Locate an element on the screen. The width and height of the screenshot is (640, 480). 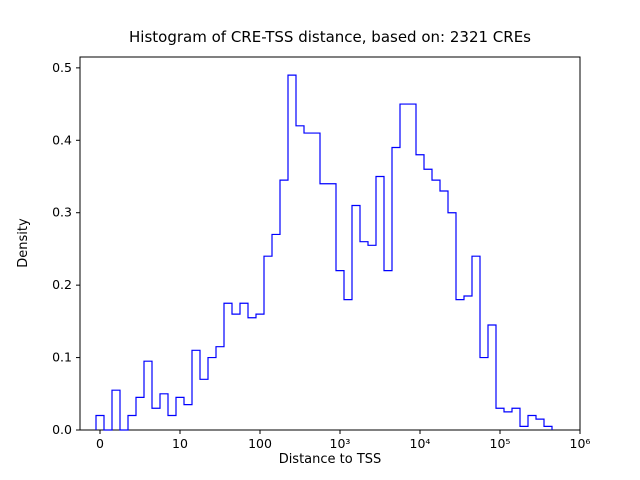
x-tick-label: 10⁵ is located at coordinates (500, 443).